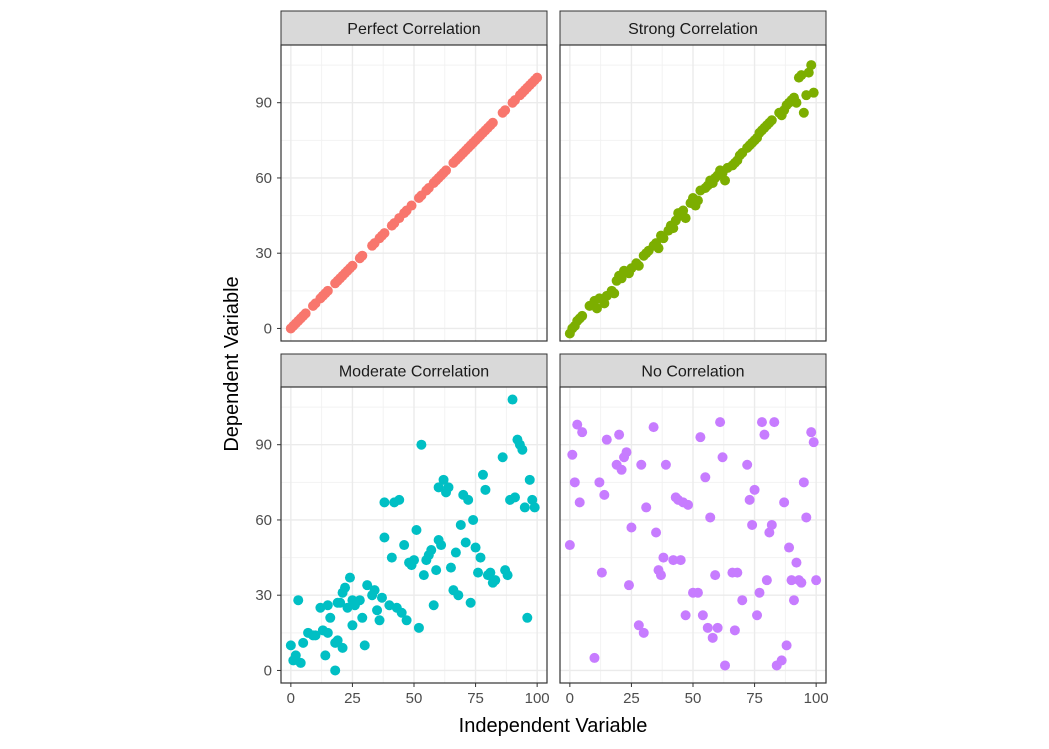 The width and height of the screenshot is (1049, 749). What do you see at coordinates (631, 698) in the screenshot?
I see `x-tick-label: 25` at bounding box center [631, 698].